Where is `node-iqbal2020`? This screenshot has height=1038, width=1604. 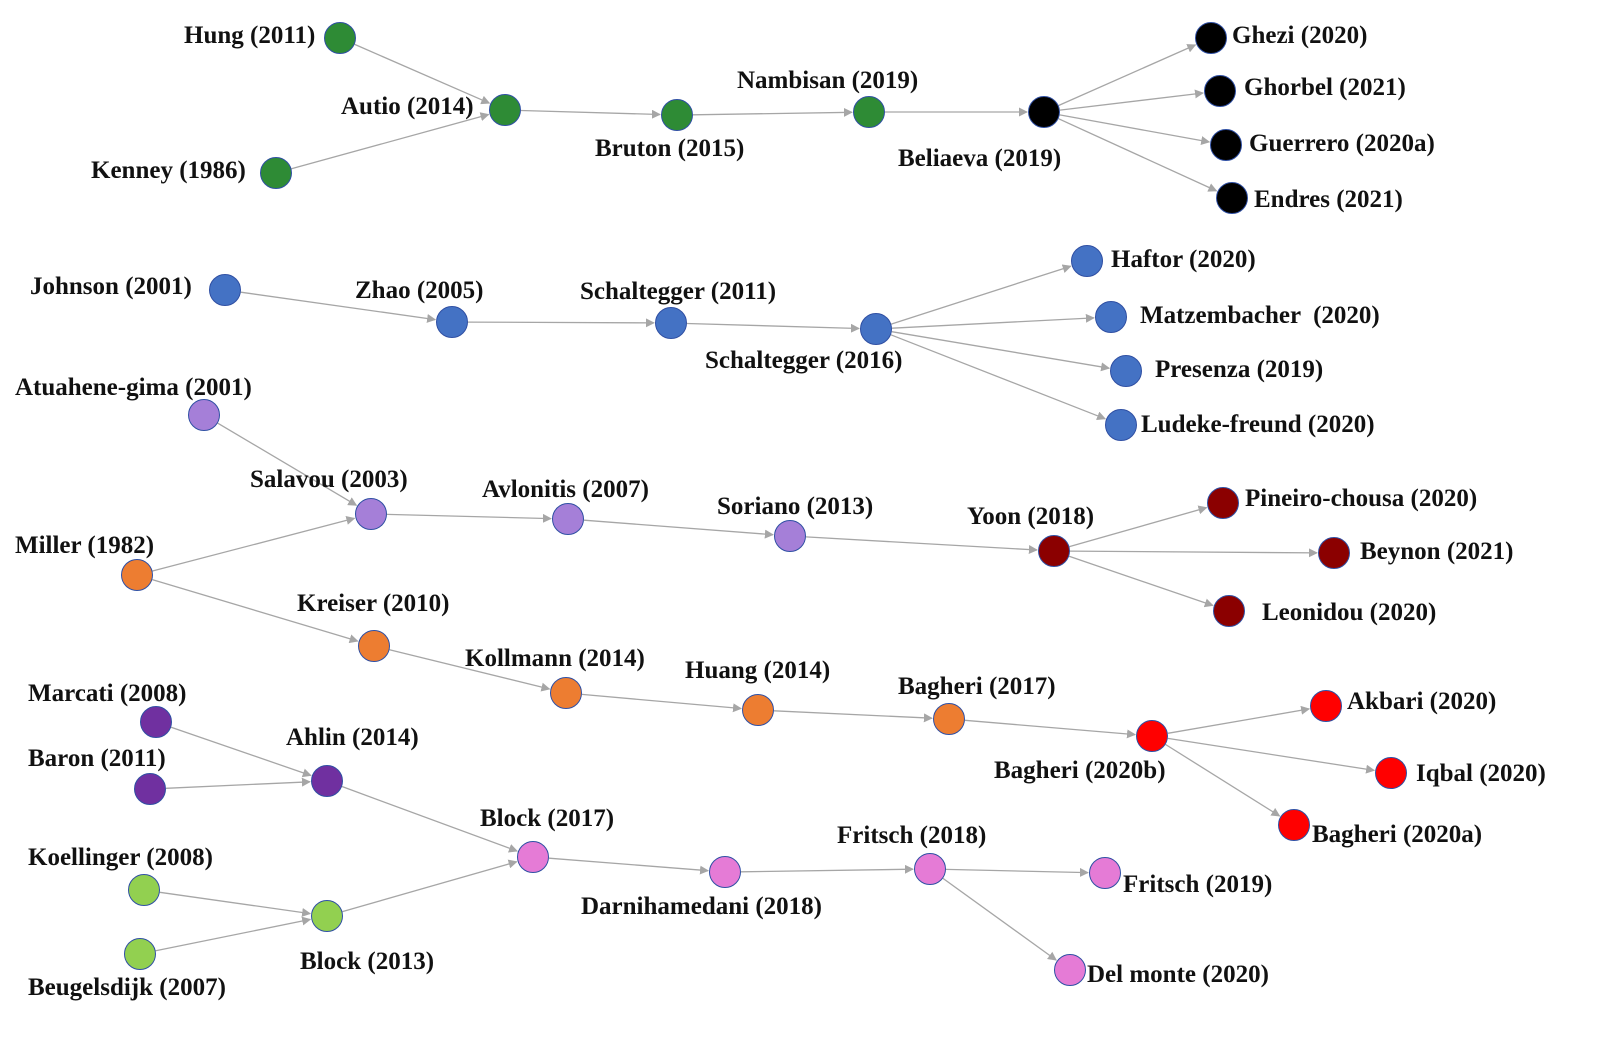 node-iqbal2020 is located at coordinates (1391, 773).